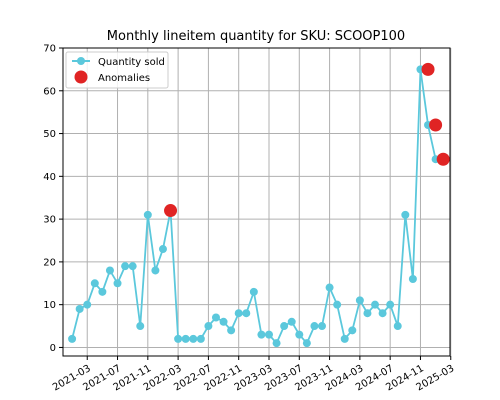 This screenshot has height=400, width=500. I want to click on legend-marker-quantity, so click(81, 61).